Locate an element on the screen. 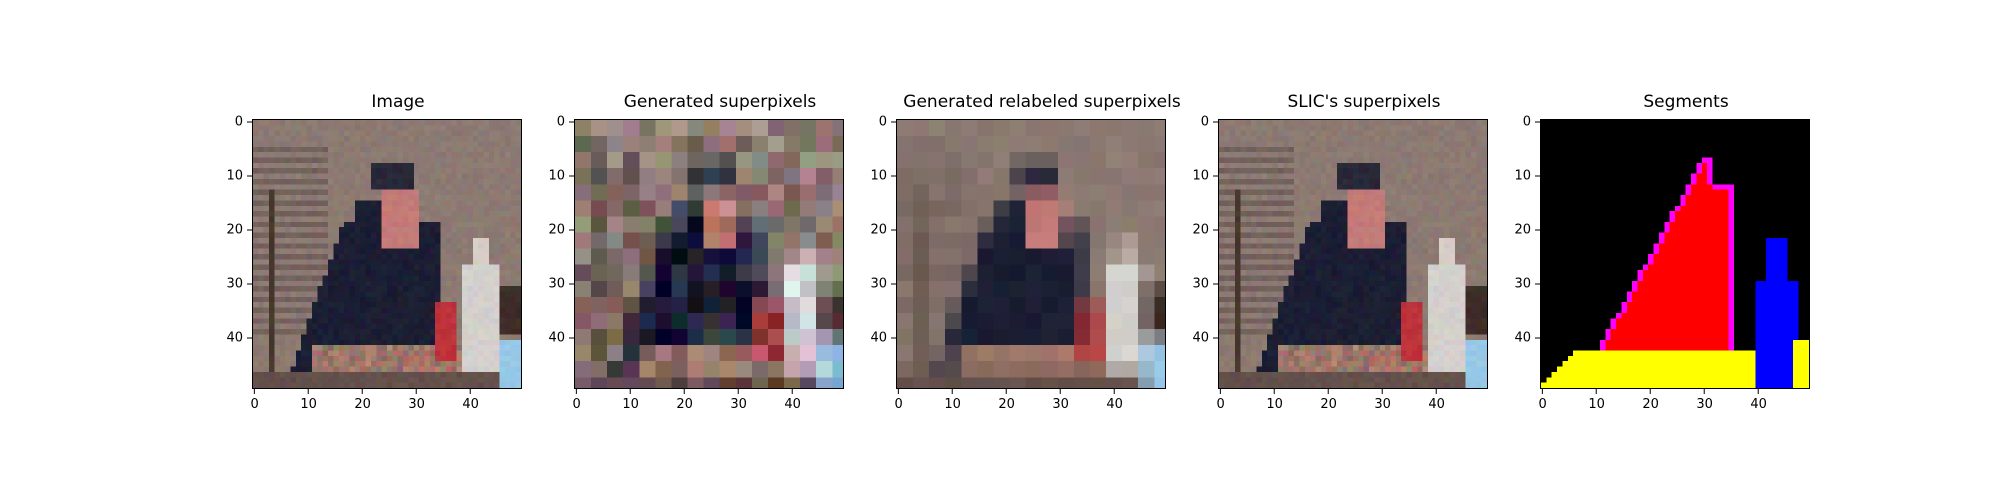  panel-title: SLIC's superpixels is located at coordinates (1364, 102).